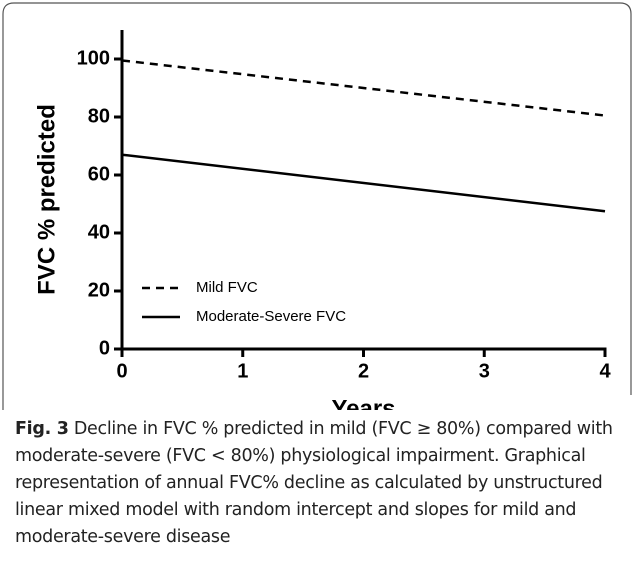 The width and height of the screenshot is (634, 569). What do you see at coordinates (484, 371) in the screenshot?
I see `x-tick-label: 3` at bounding box center [484, 371].